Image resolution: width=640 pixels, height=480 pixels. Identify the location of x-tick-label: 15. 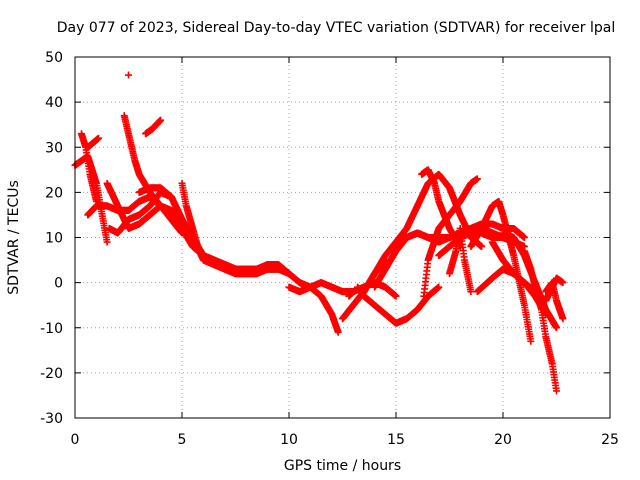
(396, 440).